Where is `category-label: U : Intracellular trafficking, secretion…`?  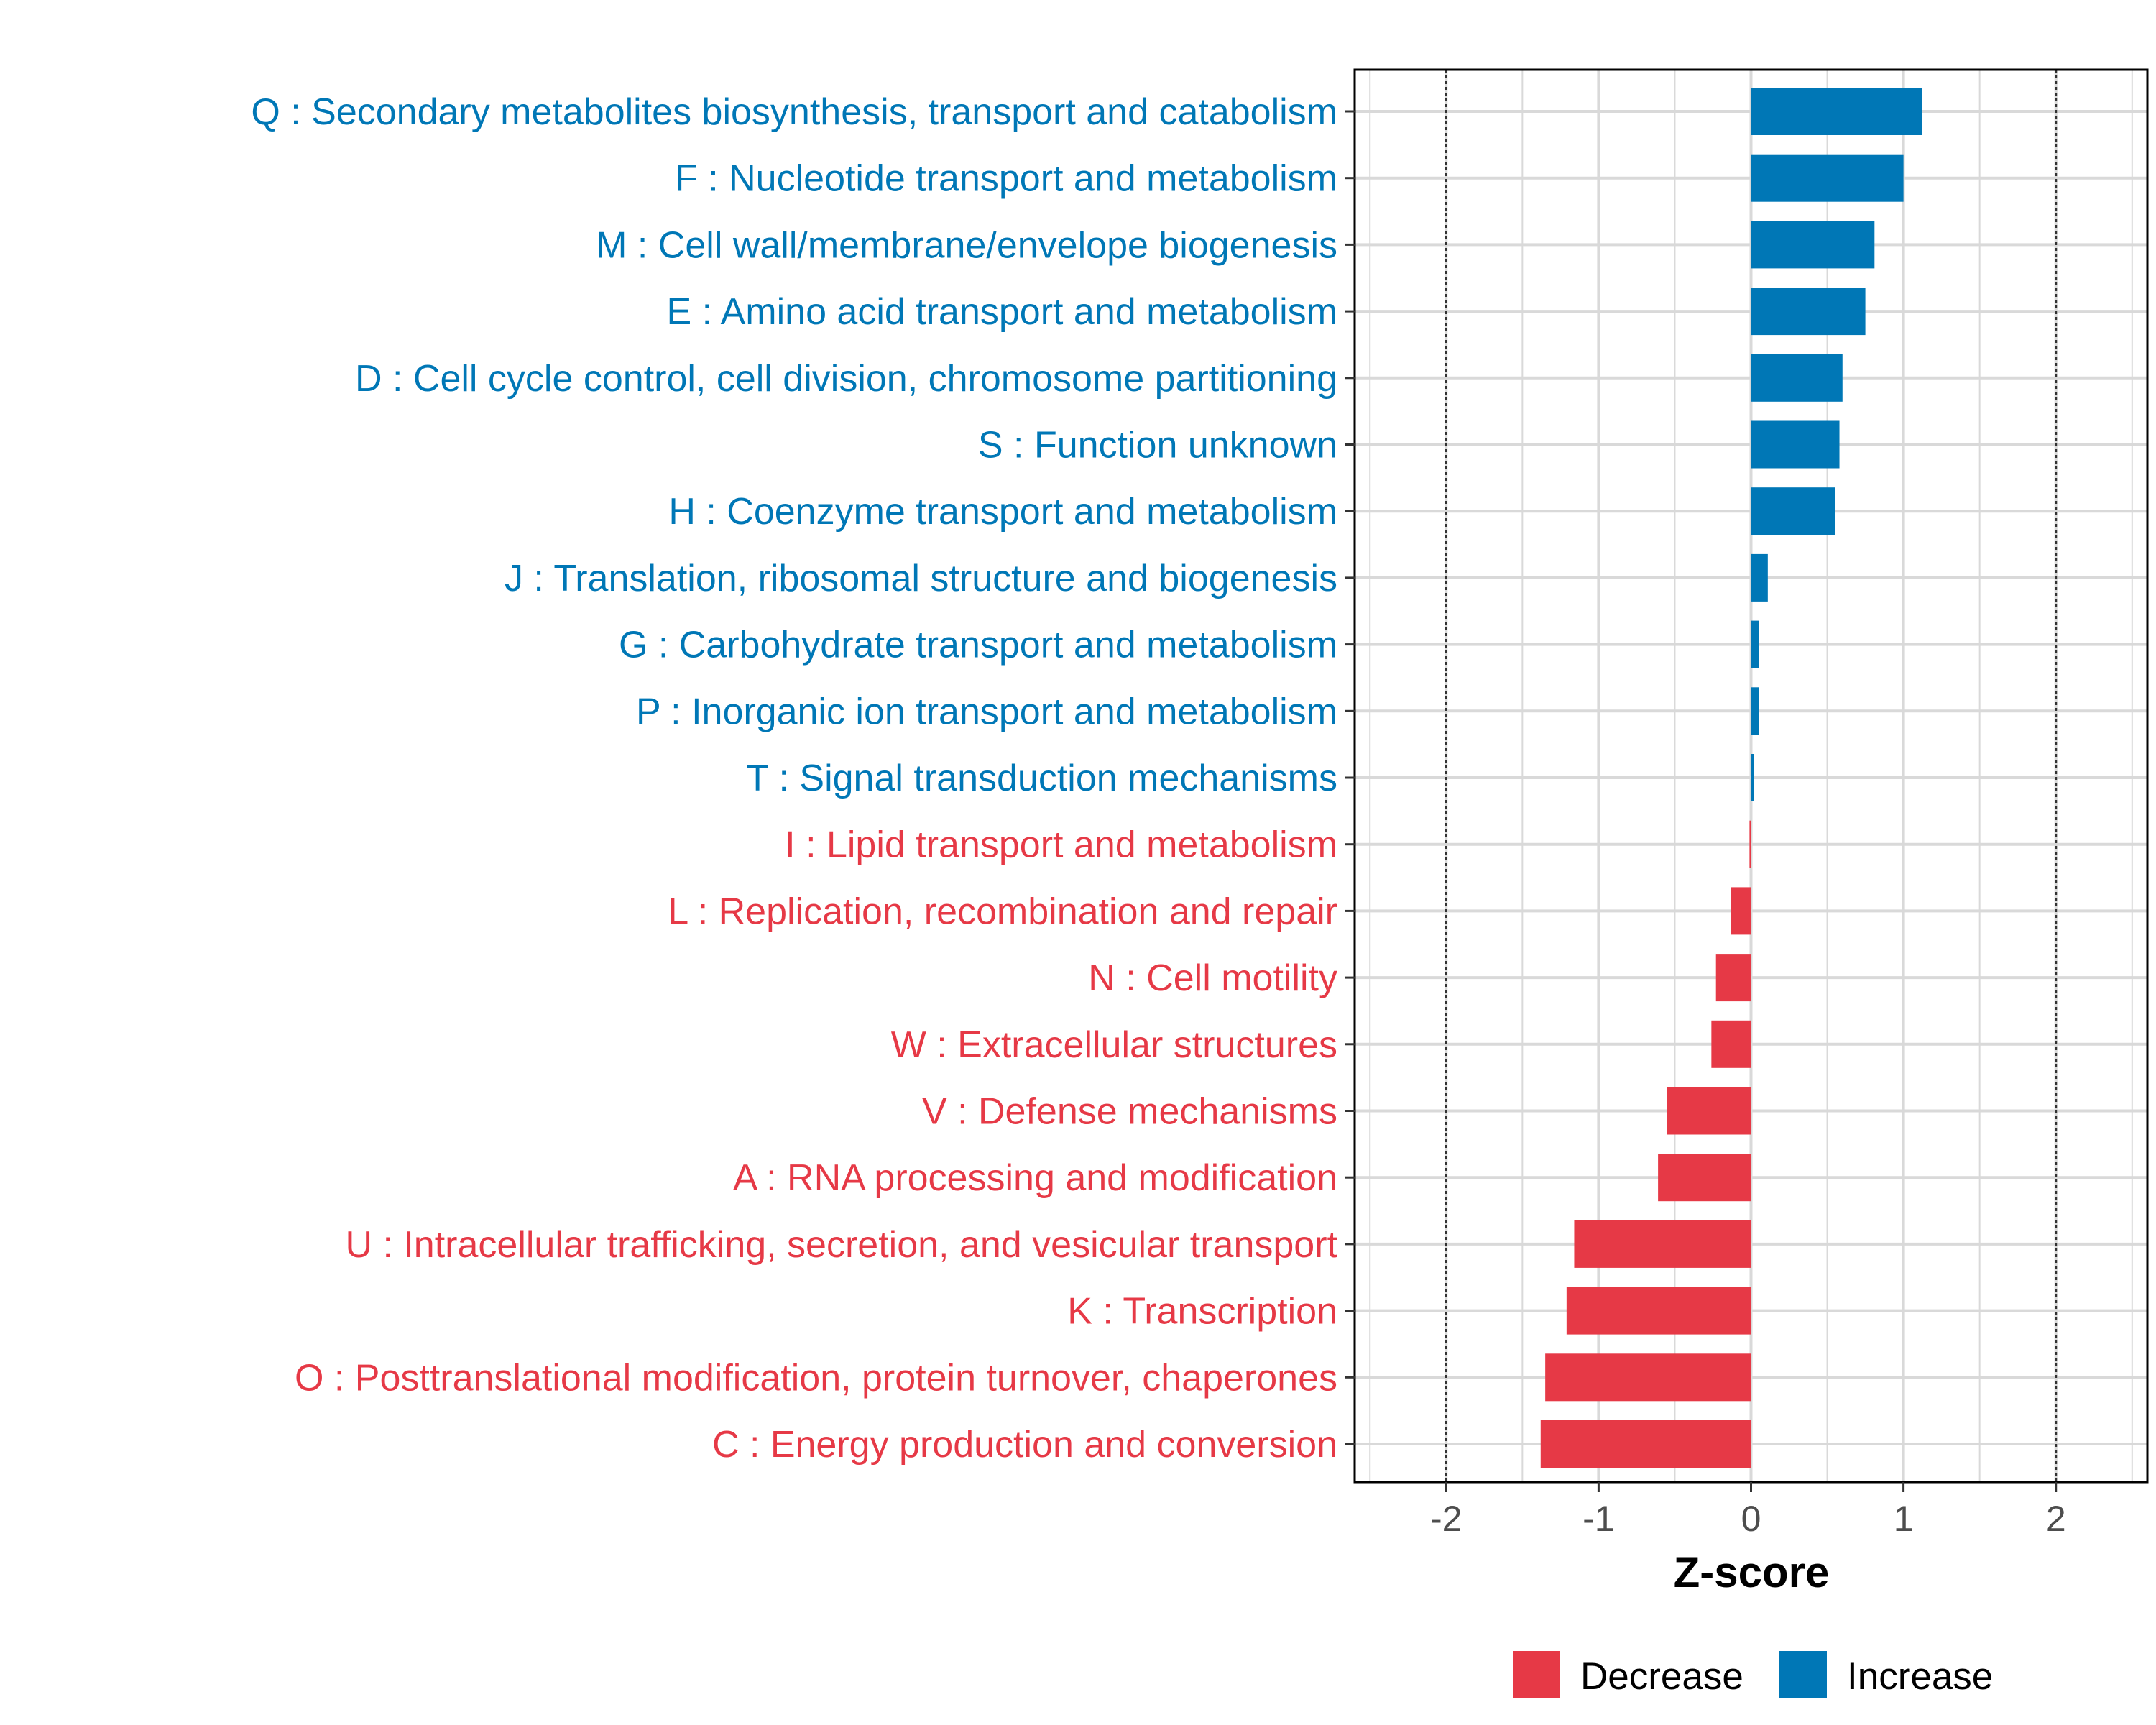
category-label: U : Intracellular trafficking, secretion… is located at coordinates (841, 1245).